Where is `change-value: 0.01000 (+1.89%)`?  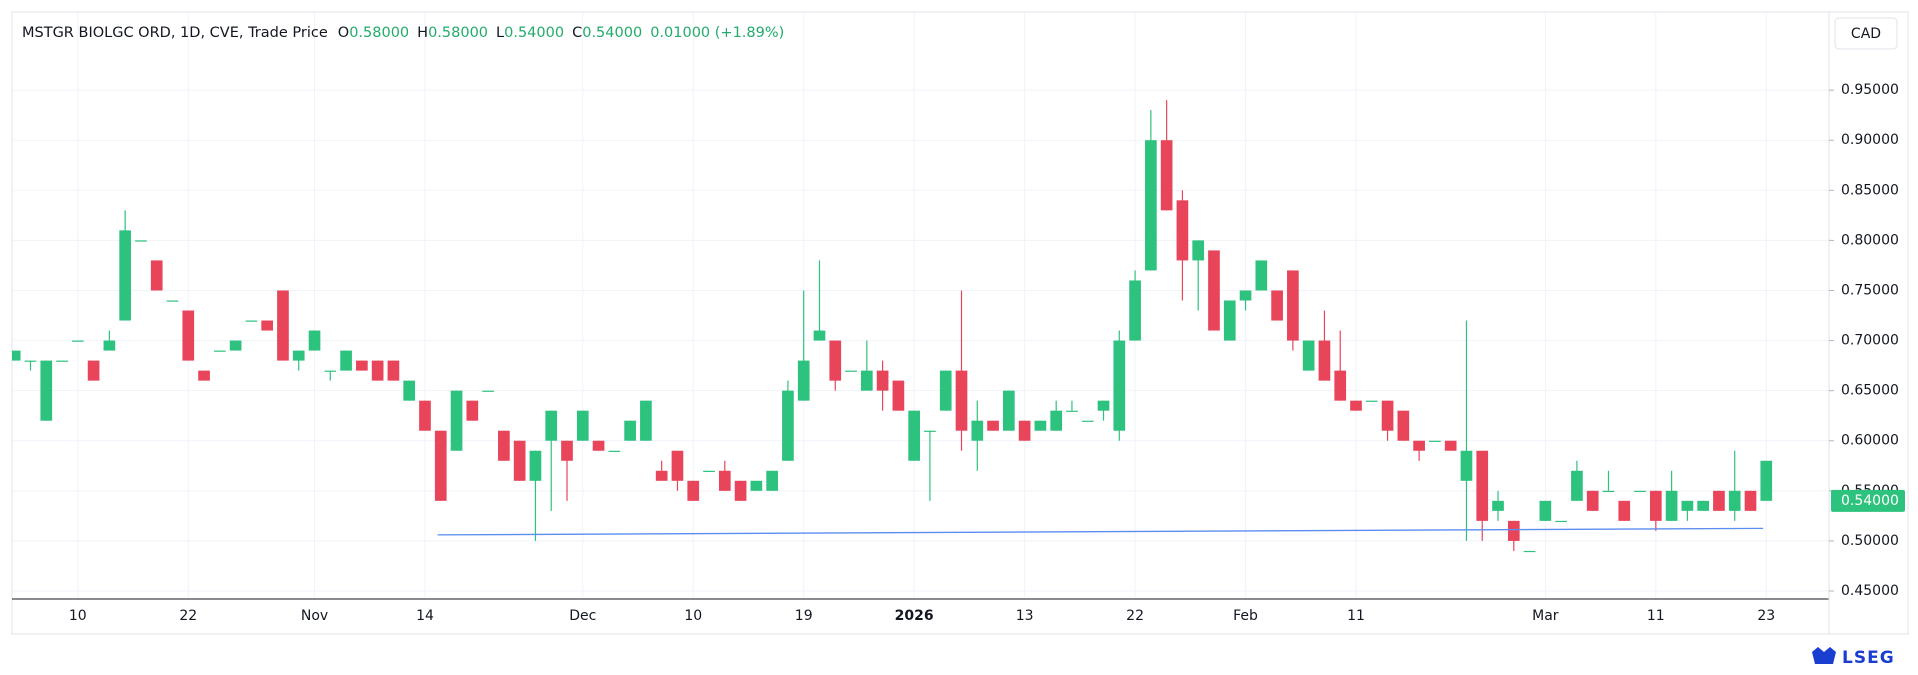
change-value: 0.01000 (+1.89%) is located at coordinates (717, 33).